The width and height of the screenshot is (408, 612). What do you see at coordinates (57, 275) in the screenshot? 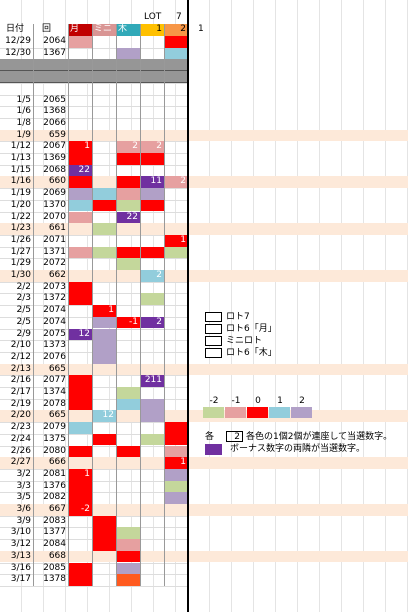
I see `draw-number: 662` at bounding box center [57, 275].